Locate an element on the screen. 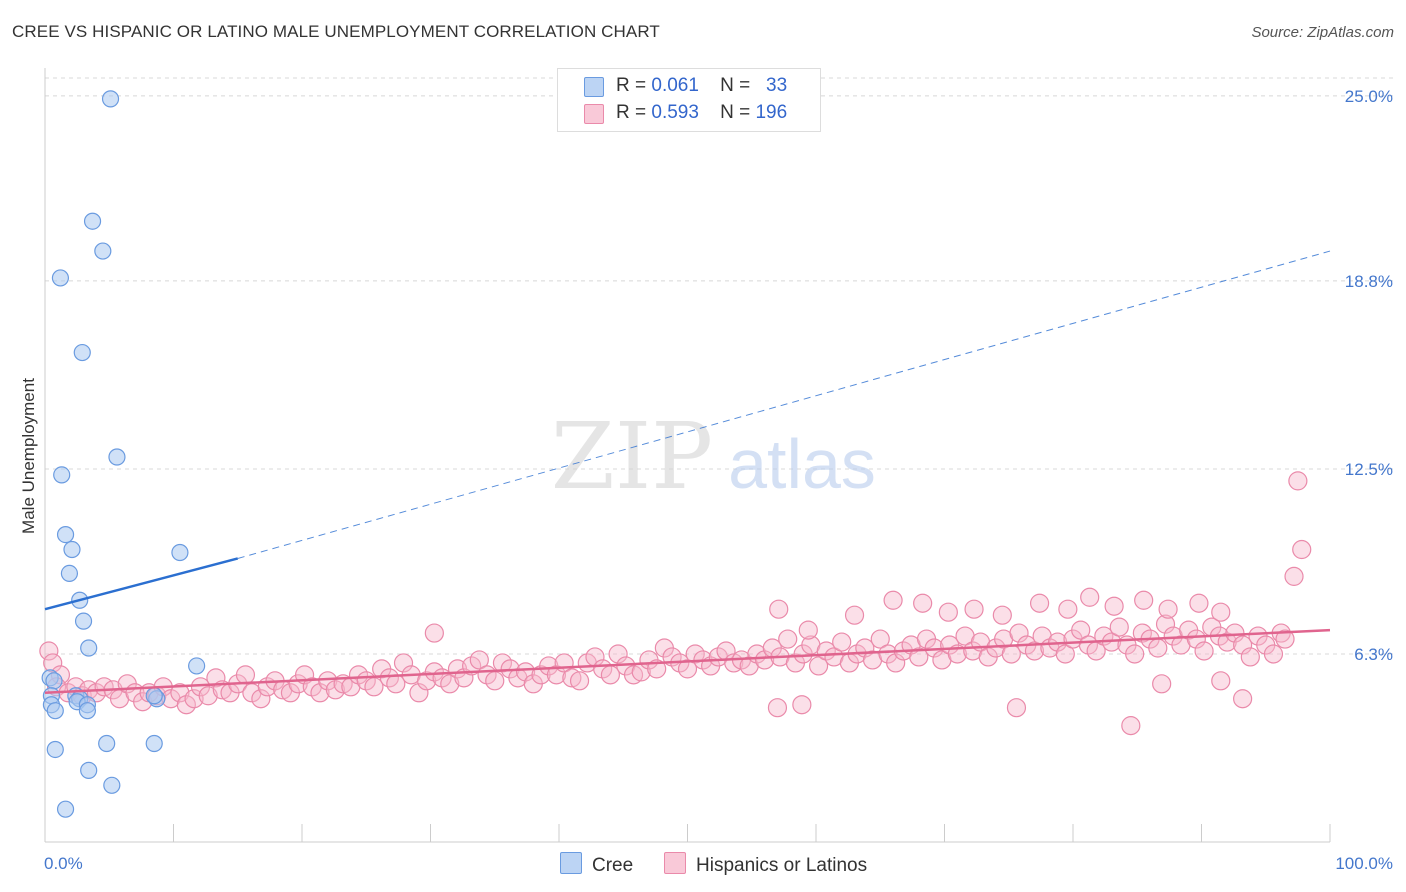  y-tick-label: 12.5% is located at coordinates (1369, 469).